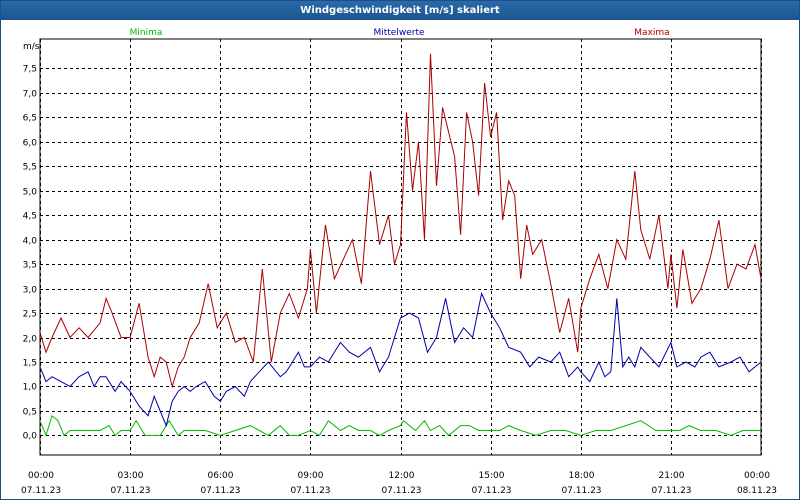  What do you see at coordinates (30, 291) in the screenshot?
I see `y-tick-label: 3,0` at bounding box center [30, 291].